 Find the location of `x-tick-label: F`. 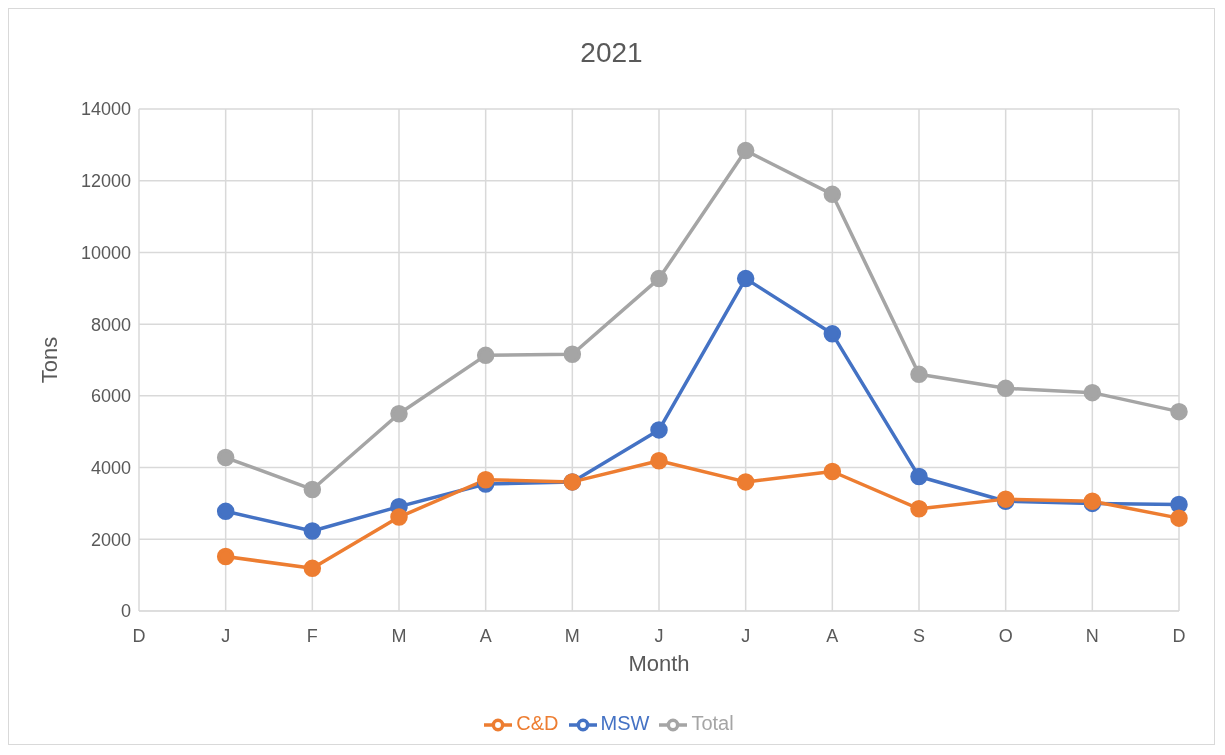

x-tick-label: F is located at coordinates (312, 635).